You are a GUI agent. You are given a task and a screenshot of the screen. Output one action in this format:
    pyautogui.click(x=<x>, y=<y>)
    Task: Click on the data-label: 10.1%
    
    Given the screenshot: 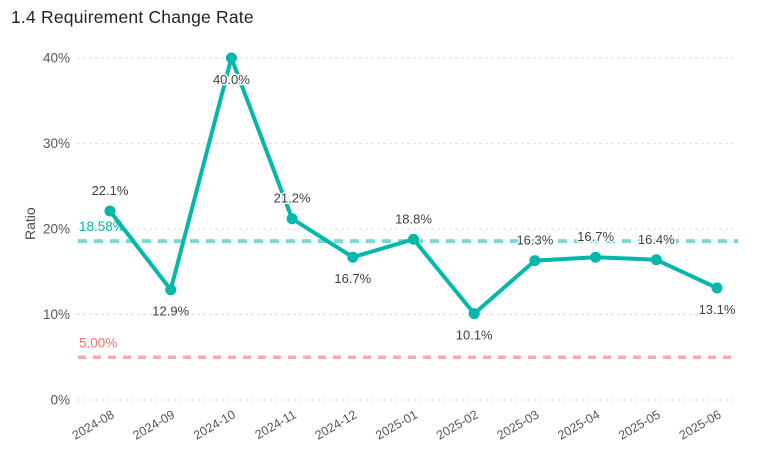 What is the action you would take?
    pyautogui.click(x=474, y=335)
    